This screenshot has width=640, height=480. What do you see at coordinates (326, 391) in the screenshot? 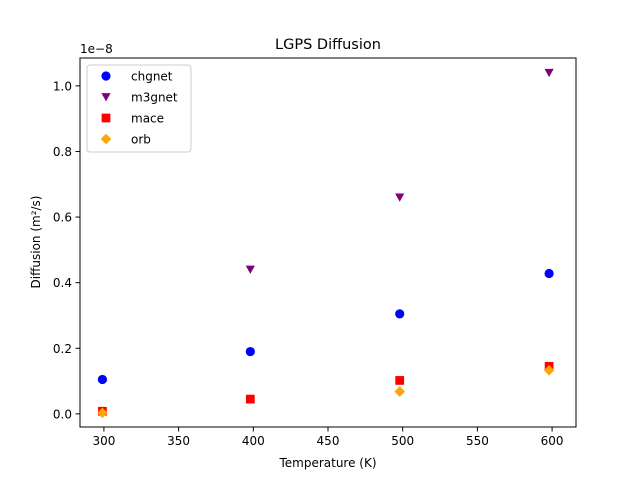
I see `series-orb` at bounding box center [326, 391].